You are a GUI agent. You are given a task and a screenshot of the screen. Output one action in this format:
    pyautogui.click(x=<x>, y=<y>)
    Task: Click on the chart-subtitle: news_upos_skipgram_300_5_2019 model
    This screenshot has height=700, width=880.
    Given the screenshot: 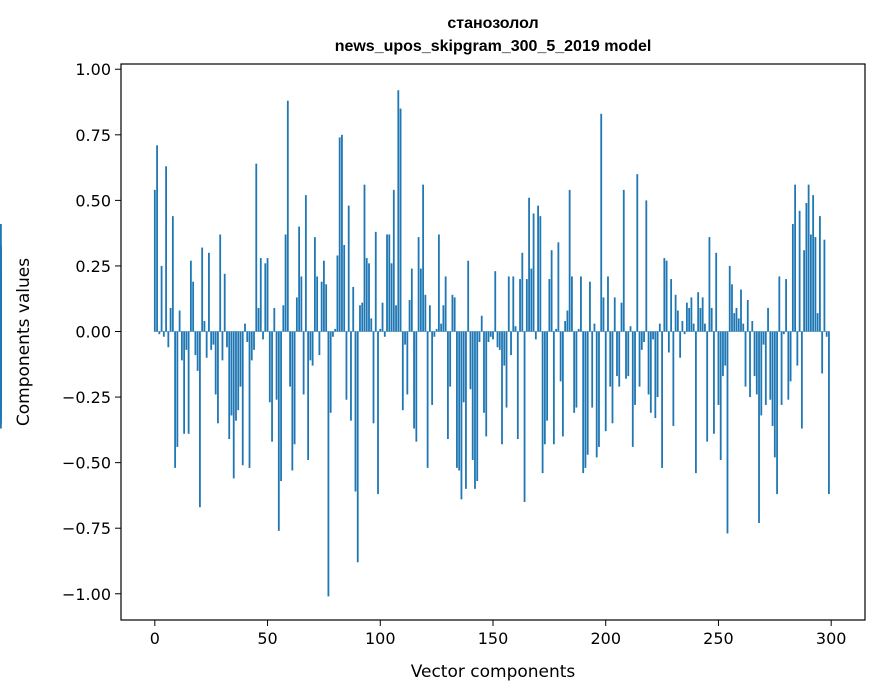 What is the action you would take?
    pyautogui.click(x=493, y=46)
    